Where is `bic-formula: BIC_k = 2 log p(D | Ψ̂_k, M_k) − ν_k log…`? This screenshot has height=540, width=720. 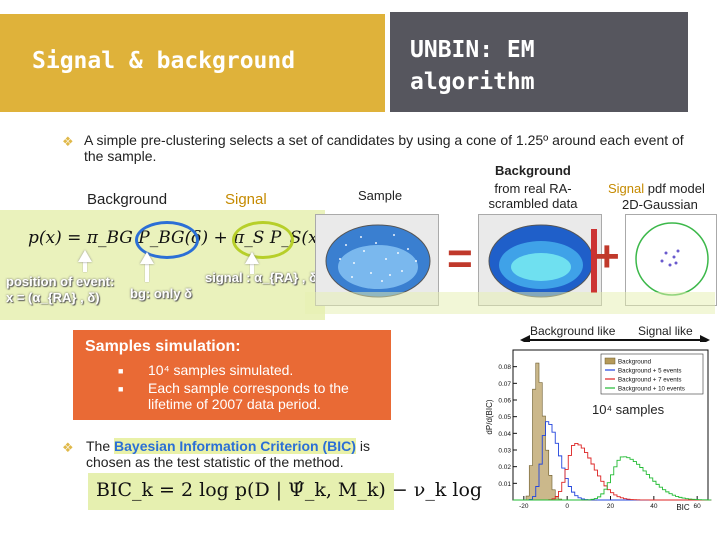 bic-formula: BIC_k = 2 log p(D | Ψ̂_k, M_k) − ν_k log… is located at coordinates (298, 491).